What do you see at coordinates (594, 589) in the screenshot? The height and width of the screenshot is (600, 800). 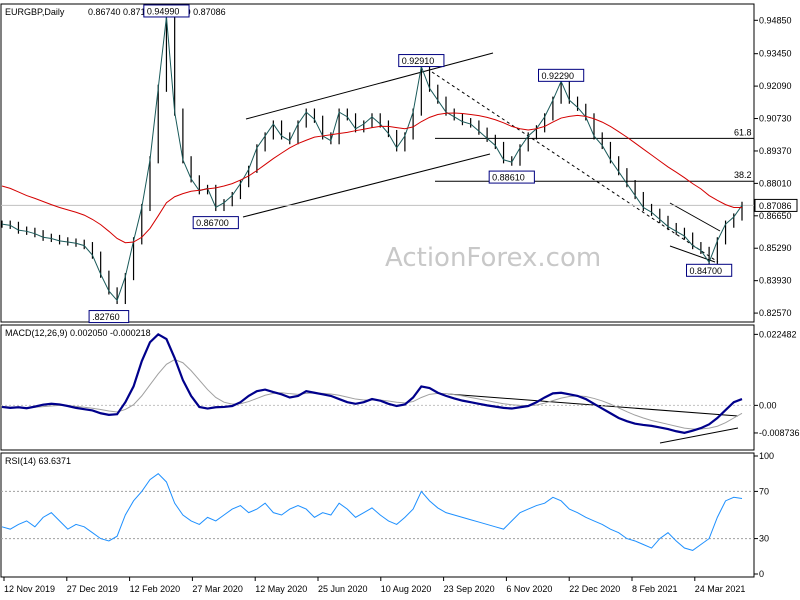 I see `x-tick-9: 22 Dec 2020` at bounding box center [594, 589].